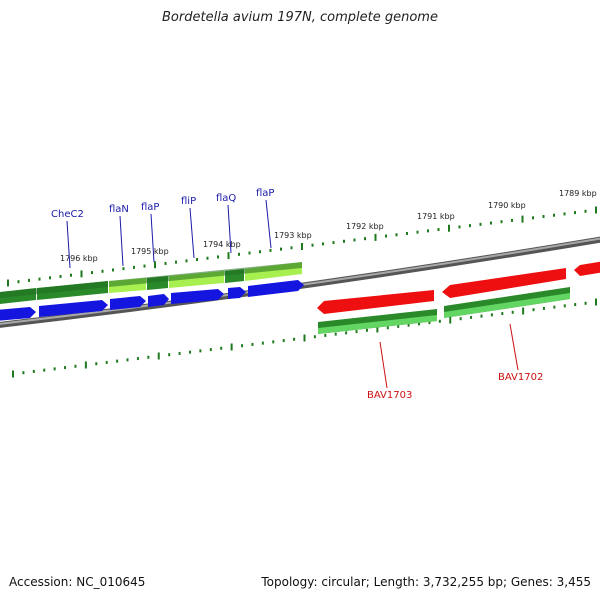 This screenshot has height=600, width=600. I want to click on ruler-label: 1790 kbp, so click(507, 205).